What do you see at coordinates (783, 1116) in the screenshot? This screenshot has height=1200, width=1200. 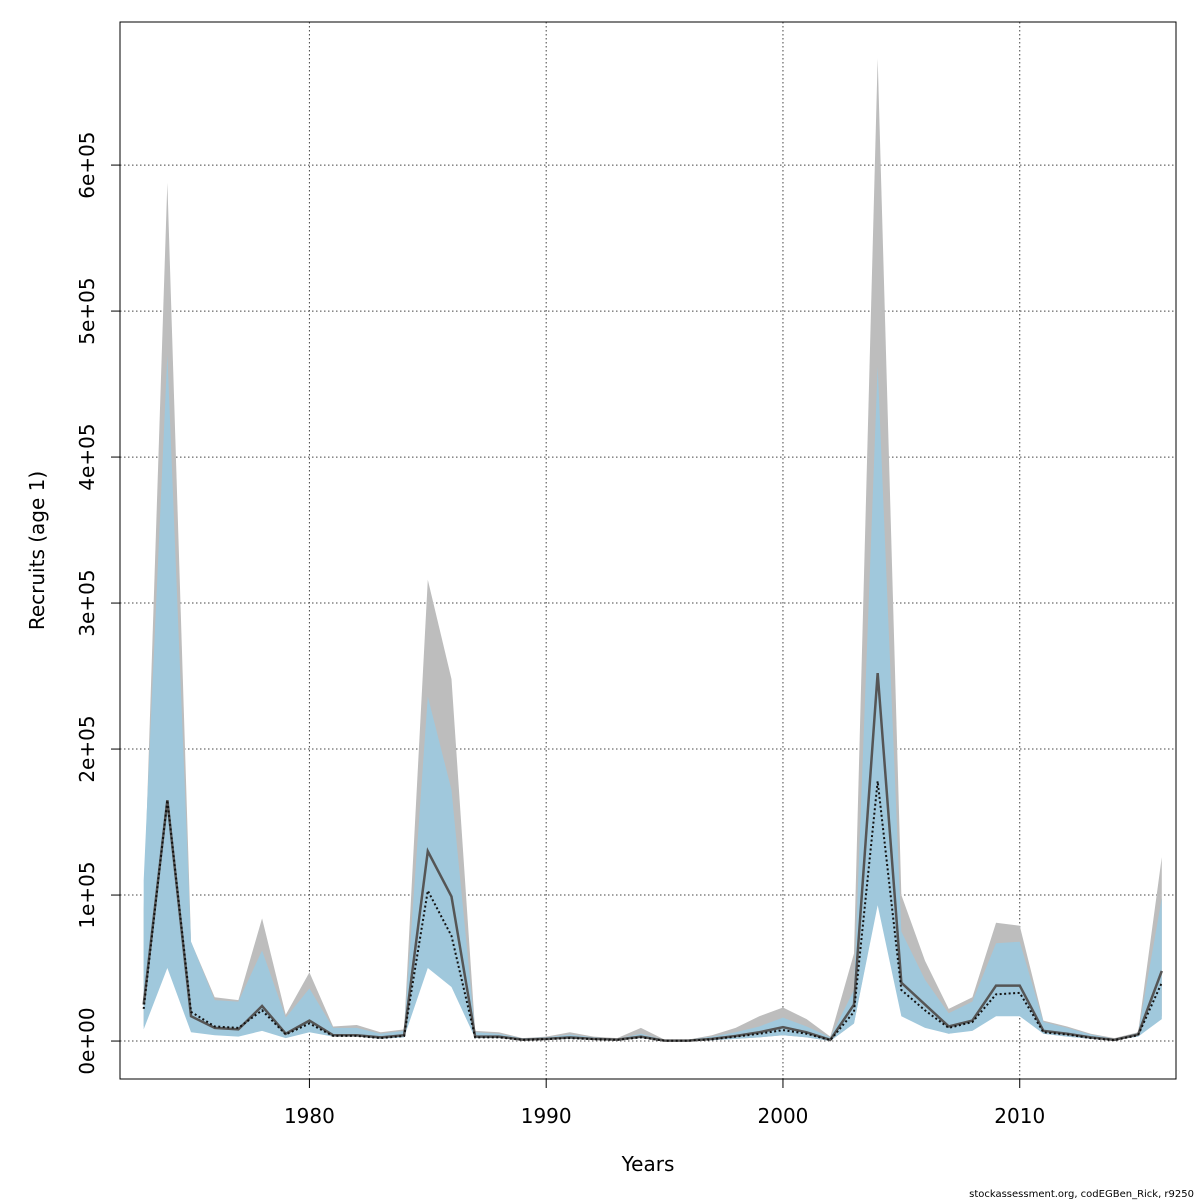 I see `x-tick-label: 2000` at bounding box center [783, 1116].